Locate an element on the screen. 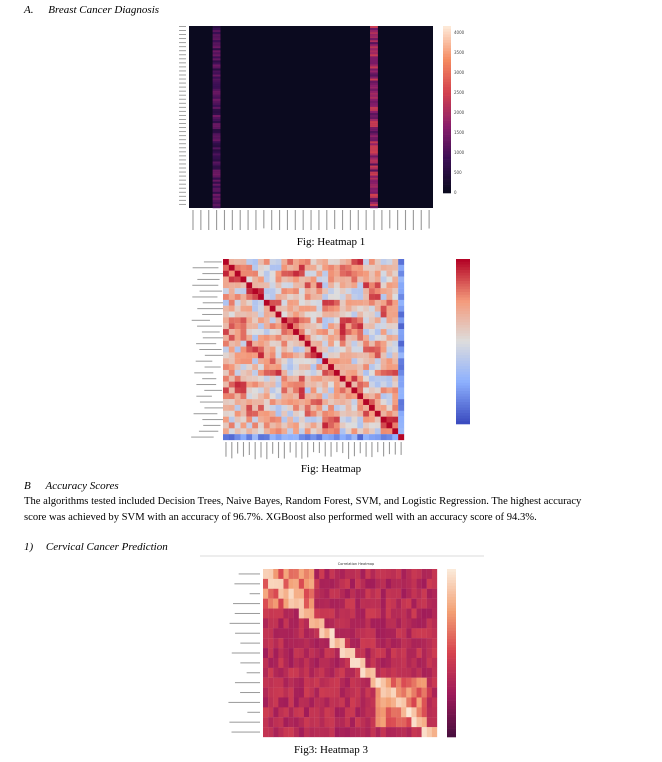 Image resolution: width=662 pixels, height=762 pixels. section-c-heading: 1) Cervical Cancer Prediction is located at coordinates (96, 547).